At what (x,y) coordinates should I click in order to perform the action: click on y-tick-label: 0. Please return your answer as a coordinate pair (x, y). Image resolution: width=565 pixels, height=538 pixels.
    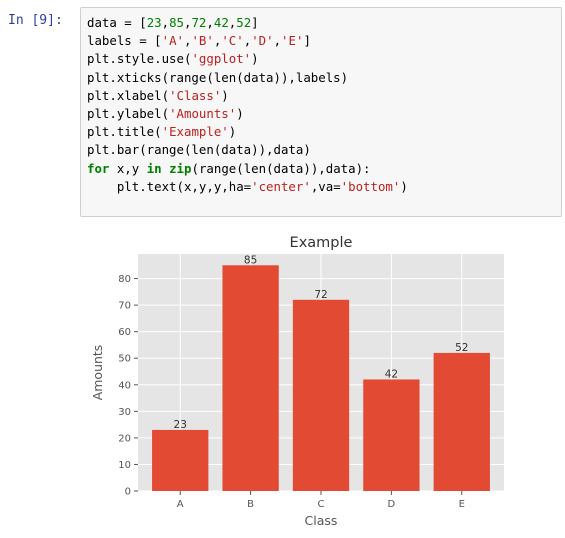
    Looking at the image, I should click on (128, 492).